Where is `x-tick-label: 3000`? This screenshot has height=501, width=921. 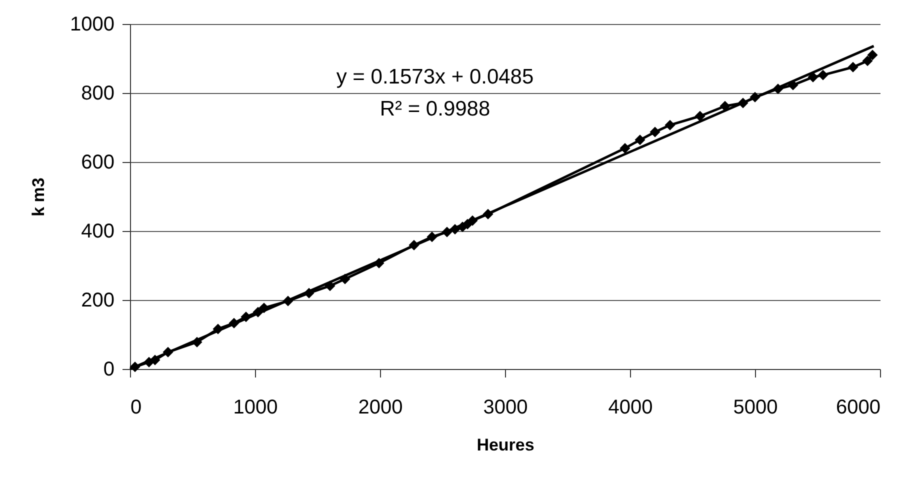
x-tick-label: 3000 is located at coordinates (505, 407).